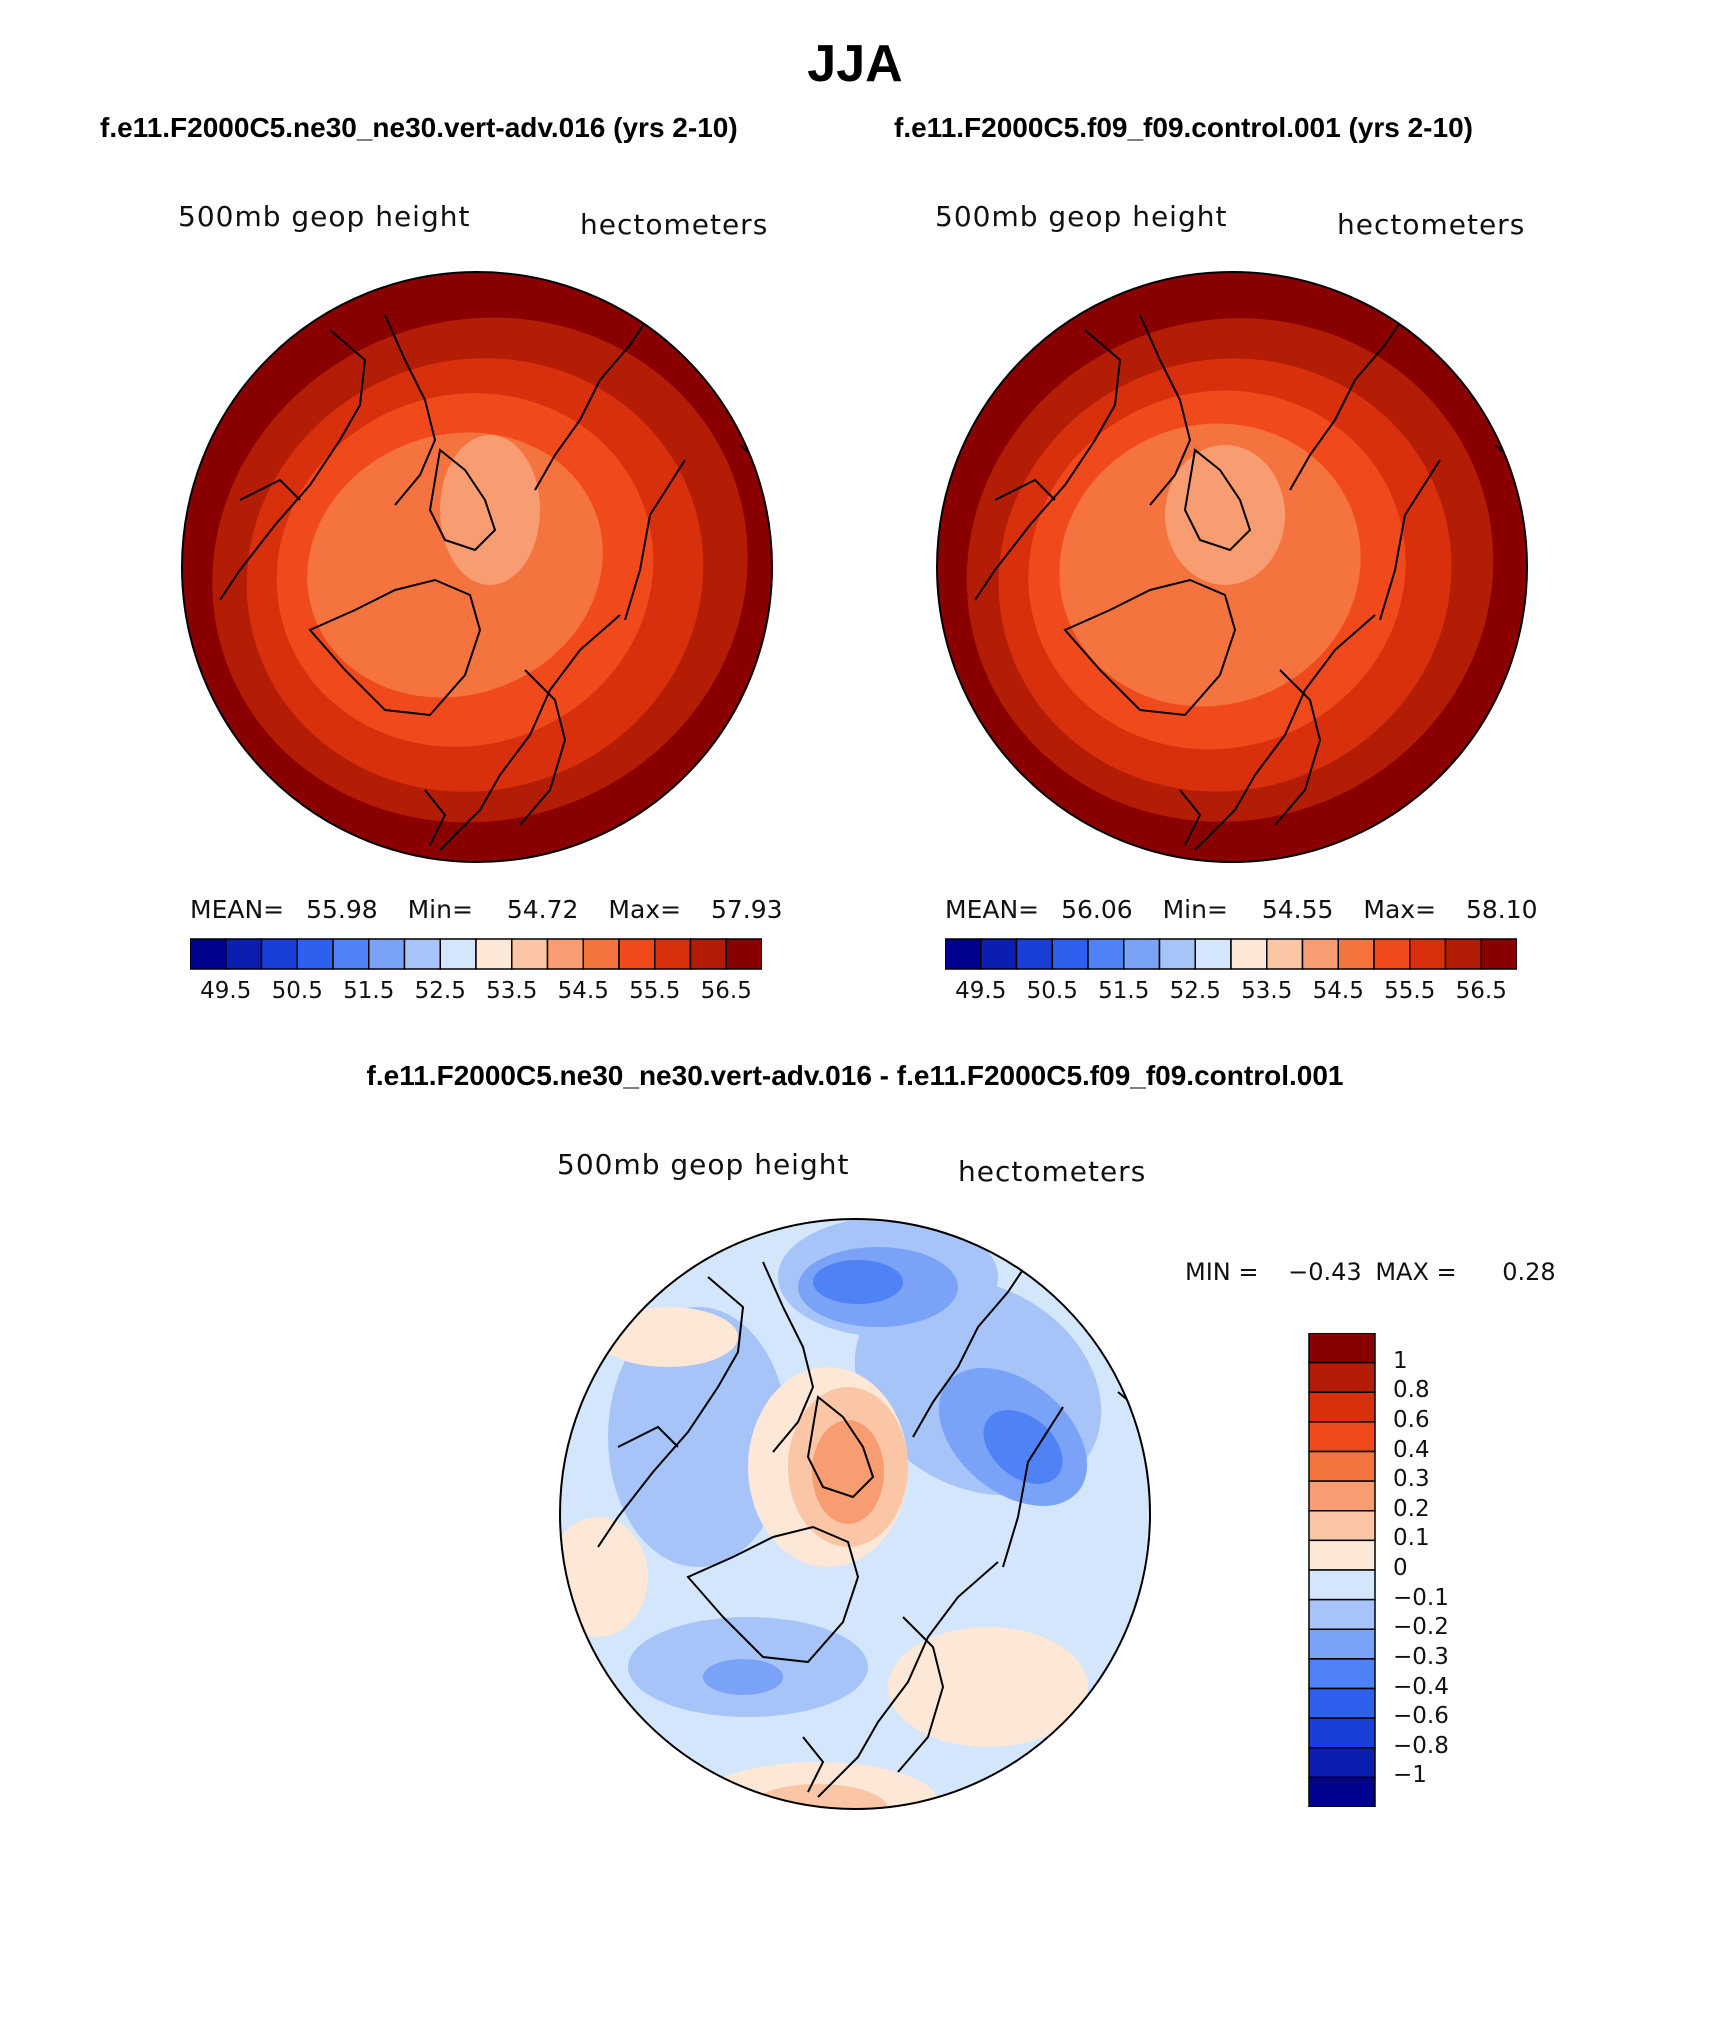 Image resolution: width=1710 pixels, height=2033 pixels. What do you see at coordinates (1052, 1171) in the screenshot?
I see `diff-units-label: hectometers` at bounding box center [1052, 1171].